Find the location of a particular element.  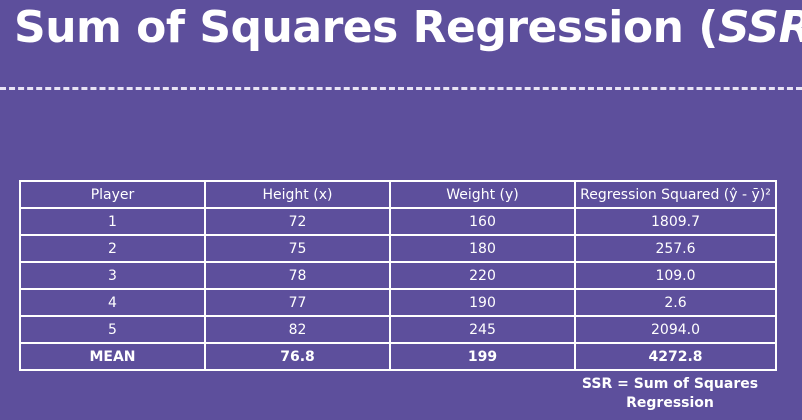

mean-row: MEAN 76.8 199 4272.8 is located at coordinates (398, 356).